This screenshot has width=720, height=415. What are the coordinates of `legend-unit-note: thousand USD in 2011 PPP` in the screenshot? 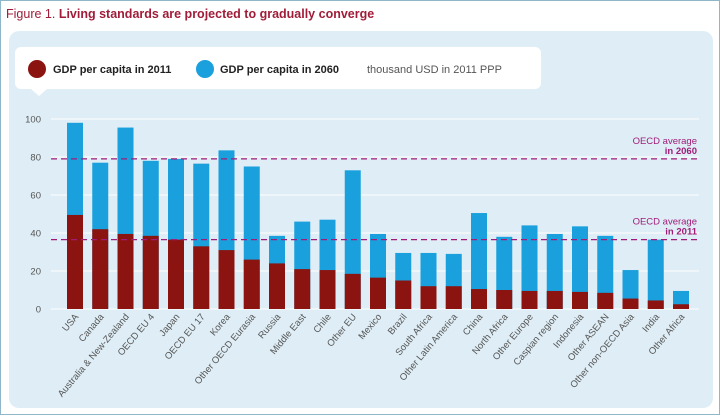 It's located at (434, 70).